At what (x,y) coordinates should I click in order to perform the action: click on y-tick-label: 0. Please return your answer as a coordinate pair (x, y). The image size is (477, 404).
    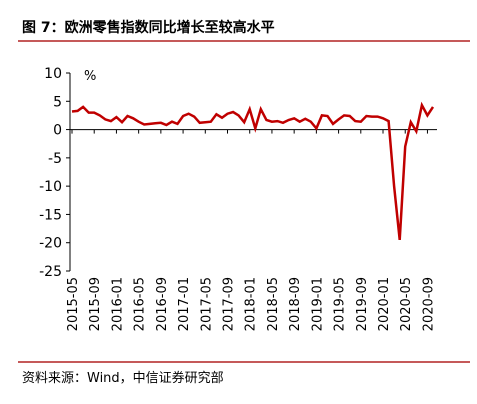
    Looking at the image, I should click on (57, 131).